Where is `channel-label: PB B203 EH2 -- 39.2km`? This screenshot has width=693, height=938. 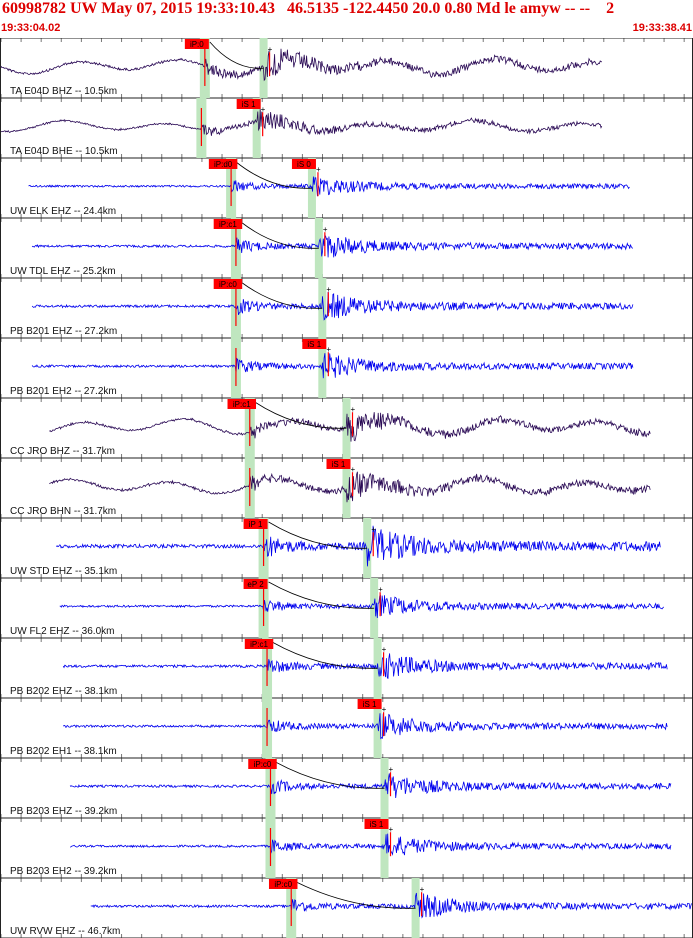 channel-label: PB B203 EH2 -- 39.2km is located at coordinates (63, 871).